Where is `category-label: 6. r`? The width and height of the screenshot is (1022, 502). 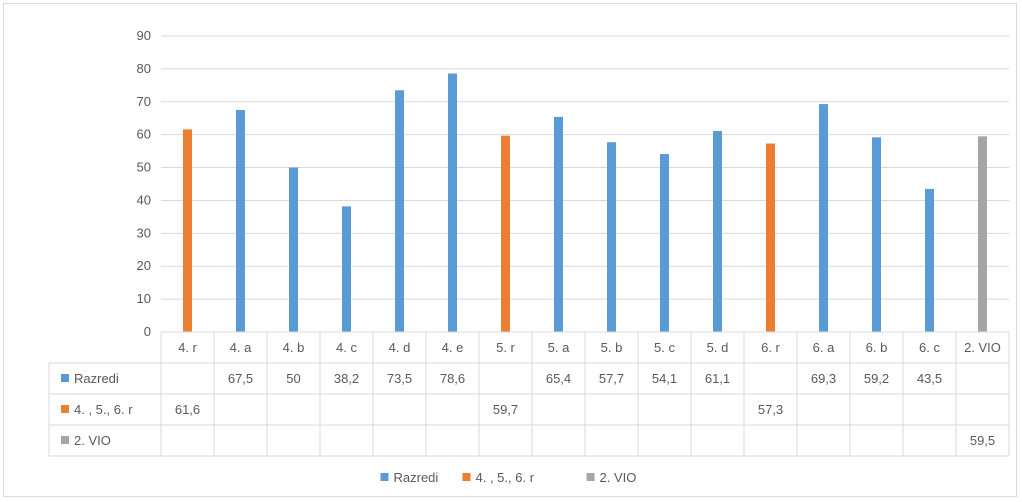 category-label: 6. r is located at coordinates (770, 347).